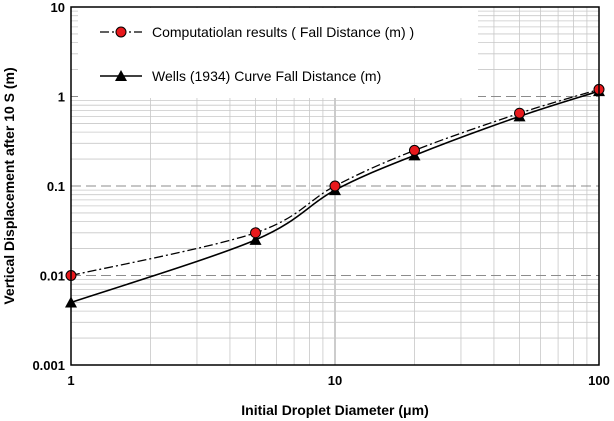 Image resolution: width=614 pixels, height=421 pixels. I want to click on x-tick-label: 1, so click(70, 380).